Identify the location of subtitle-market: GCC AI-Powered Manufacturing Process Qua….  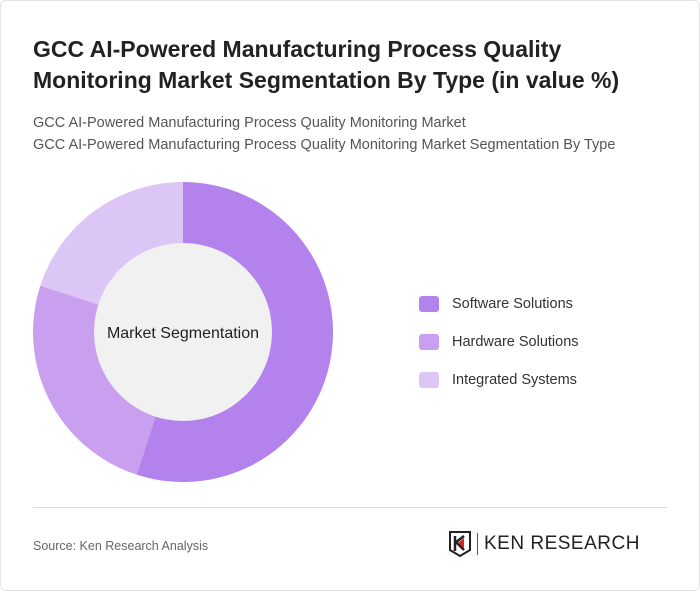
(249, 123).